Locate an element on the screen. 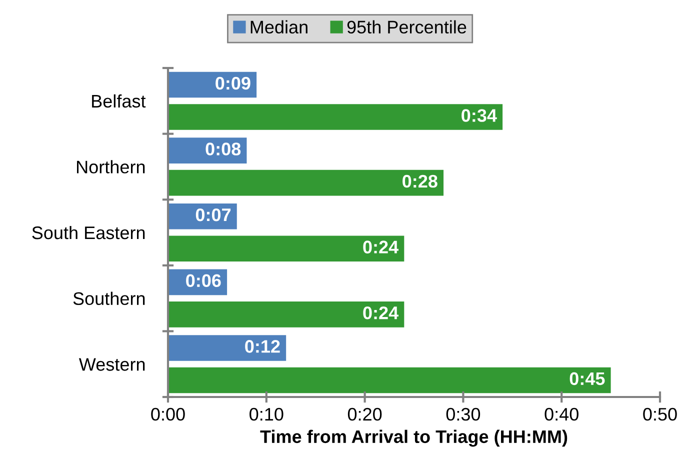  x-tick-label: 0:20 is located at coordinates (365, 414).